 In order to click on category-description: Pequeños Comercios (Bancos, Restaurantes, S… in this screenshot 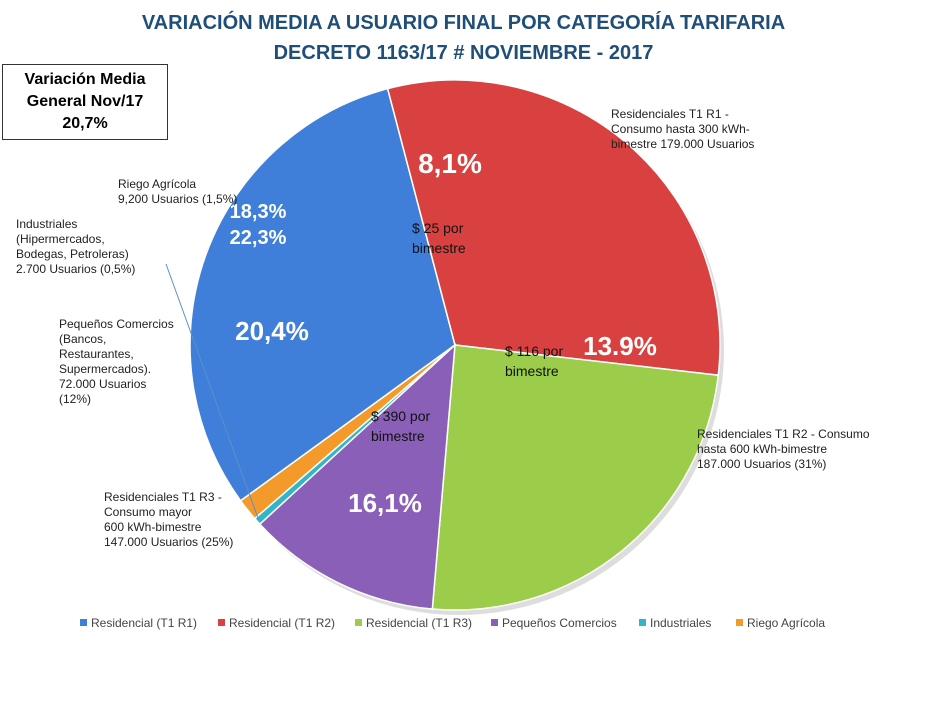, I will do `click(116, 361)`.